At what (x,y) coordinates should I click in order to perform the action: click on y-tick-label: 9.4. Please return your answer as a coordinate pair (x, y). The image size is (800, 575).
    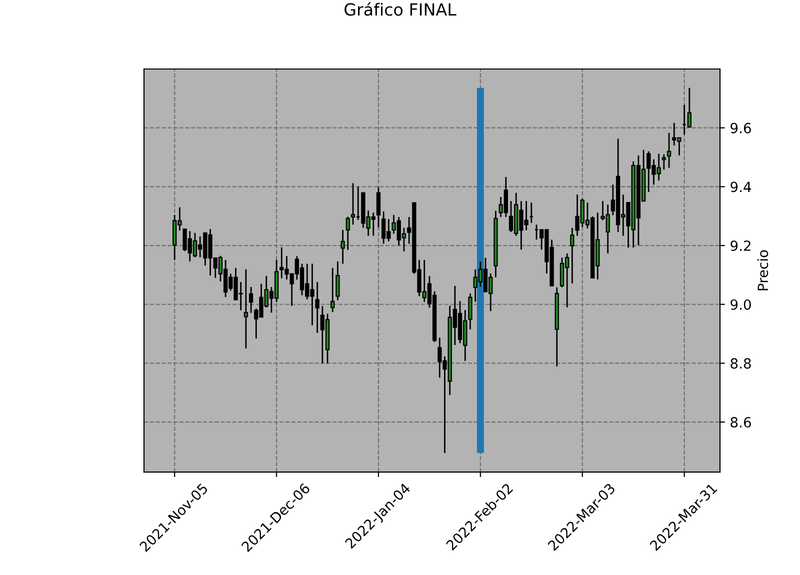
    Looking at the image, I should click on (741, 187).